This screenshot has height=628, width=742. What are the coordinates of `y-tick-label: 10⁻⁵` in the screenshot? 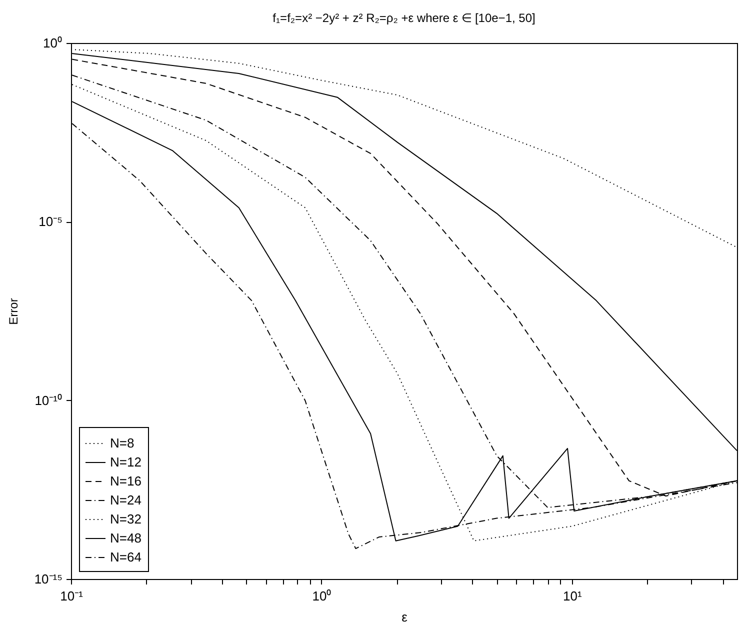 It's located at (50, 222).